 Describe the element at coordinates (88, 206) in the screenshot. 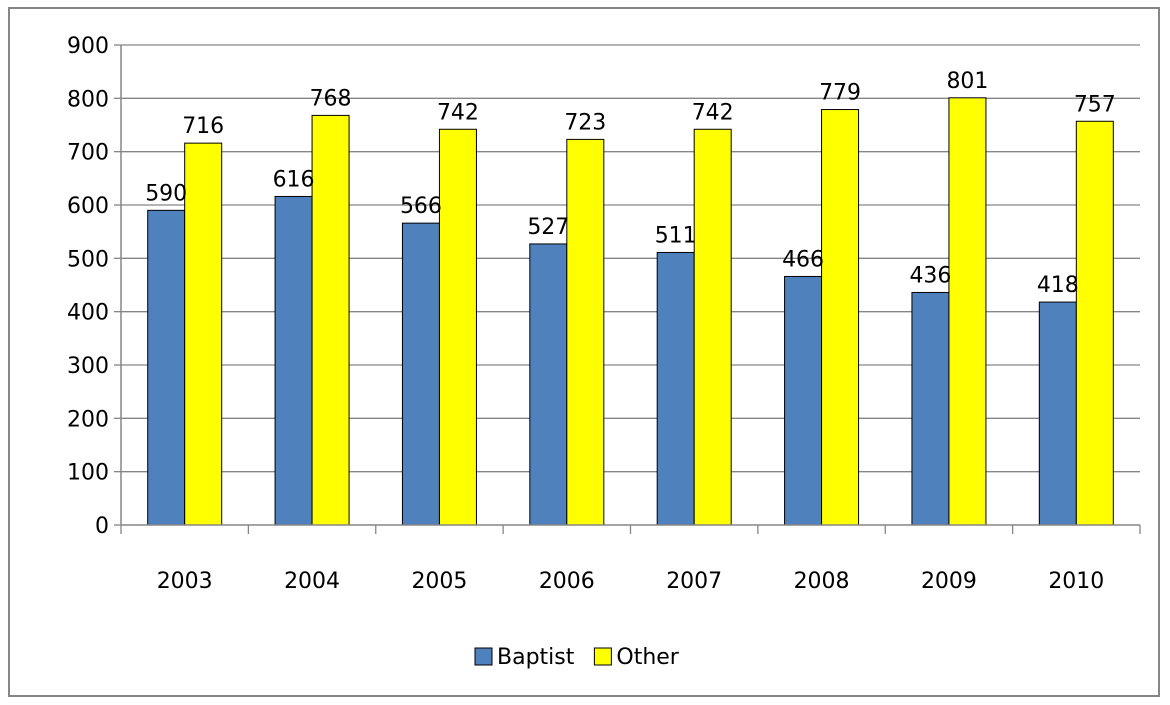

I see `y-tick-label: 600` at that location.